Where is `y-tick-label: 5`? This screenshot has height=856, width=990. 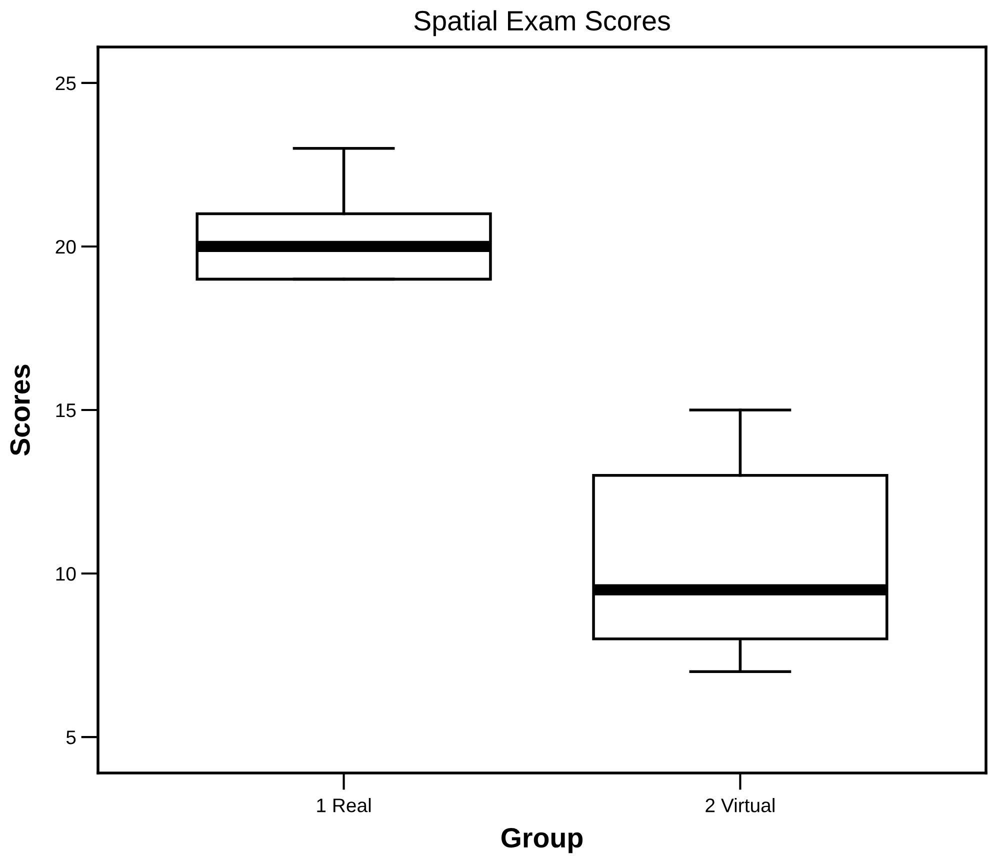
y-tick-label: 5 is located at coordinates (71, 737).